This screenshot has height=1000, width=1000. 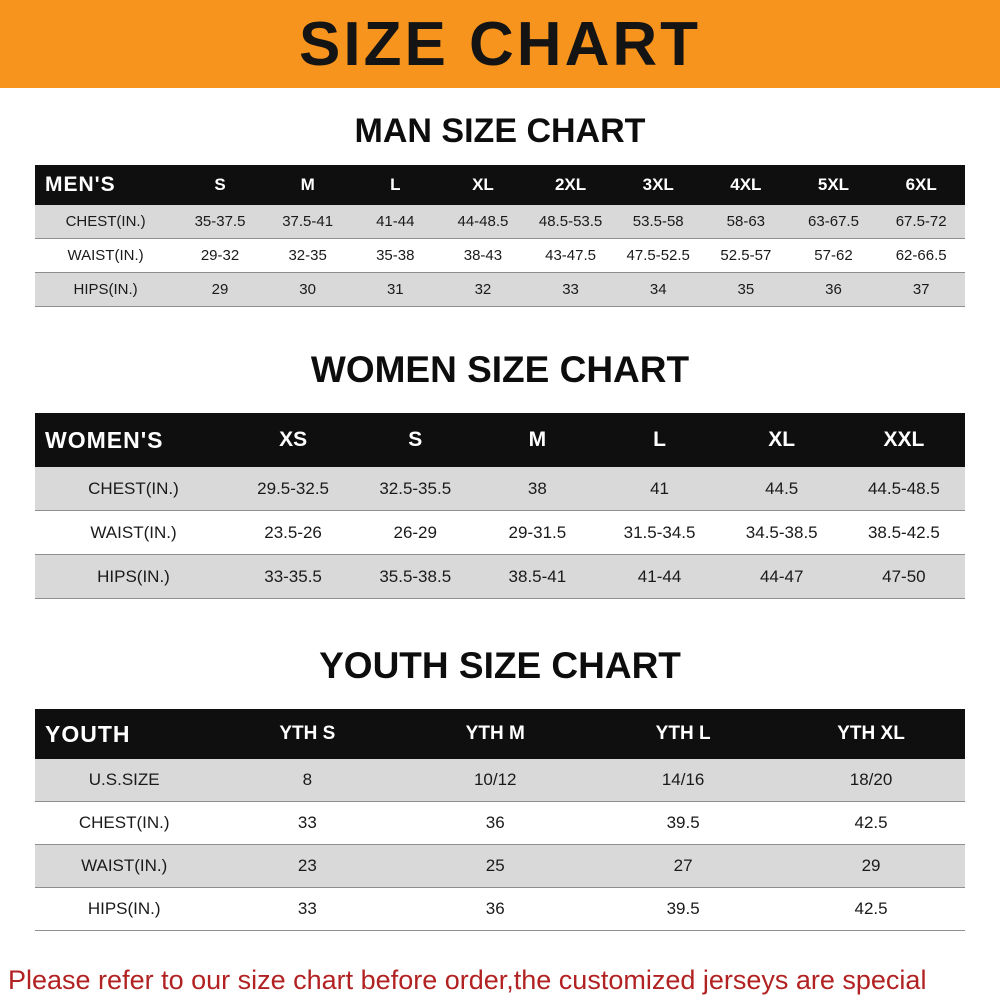 I want to click on table-row: U.S.SIZE 8 10/12 14/16 18/20, so click(x=500, y=780).